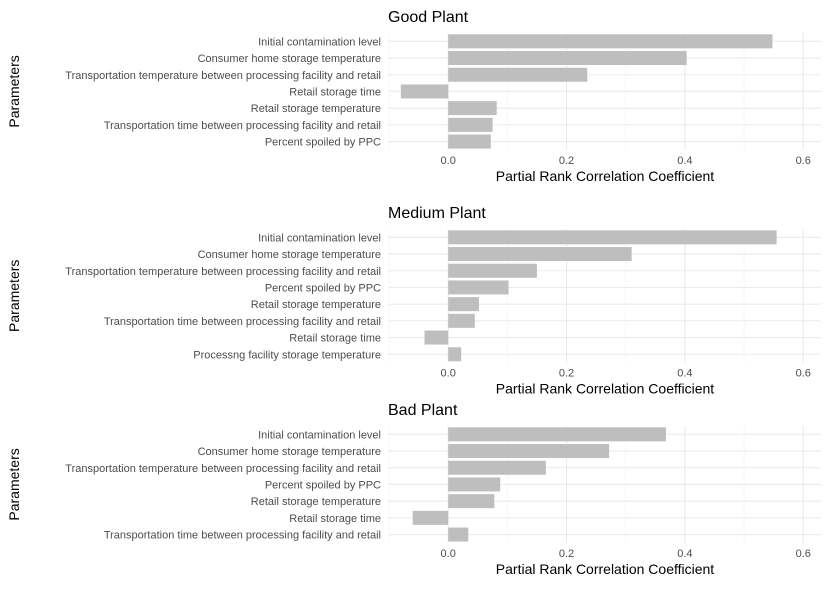 The height and width of the screenshot is (596, 829). What do you see at coordinates (423, 410) in the screenshot?
I see `chart-title: Bad Plant` at bounding box center [423, 410].